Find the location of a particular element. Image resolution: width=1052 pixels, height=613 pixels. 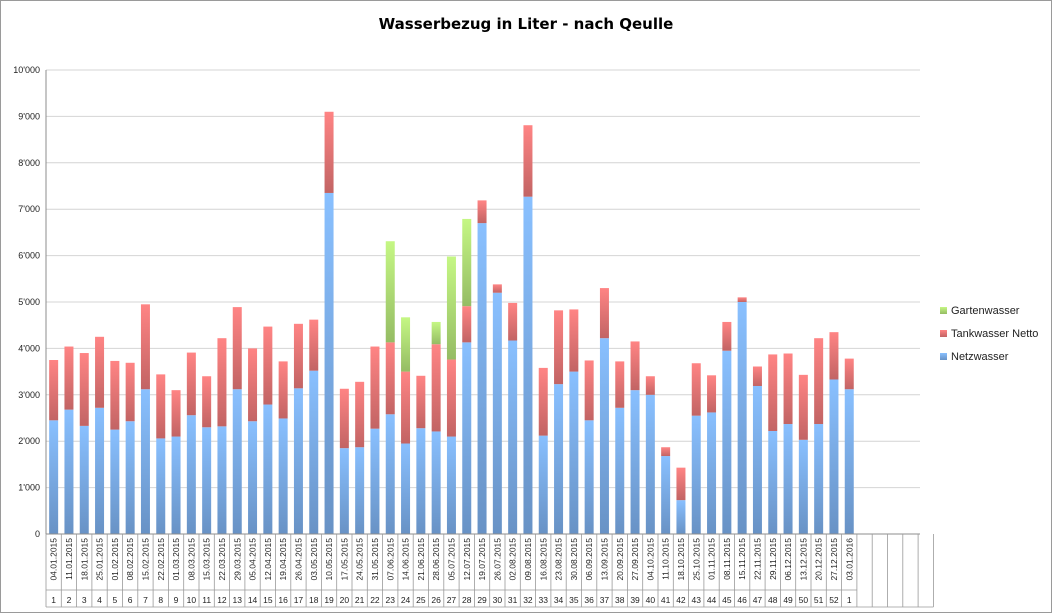

x-tick-label: 09.08.2015 is located at coordinates (528, 559).